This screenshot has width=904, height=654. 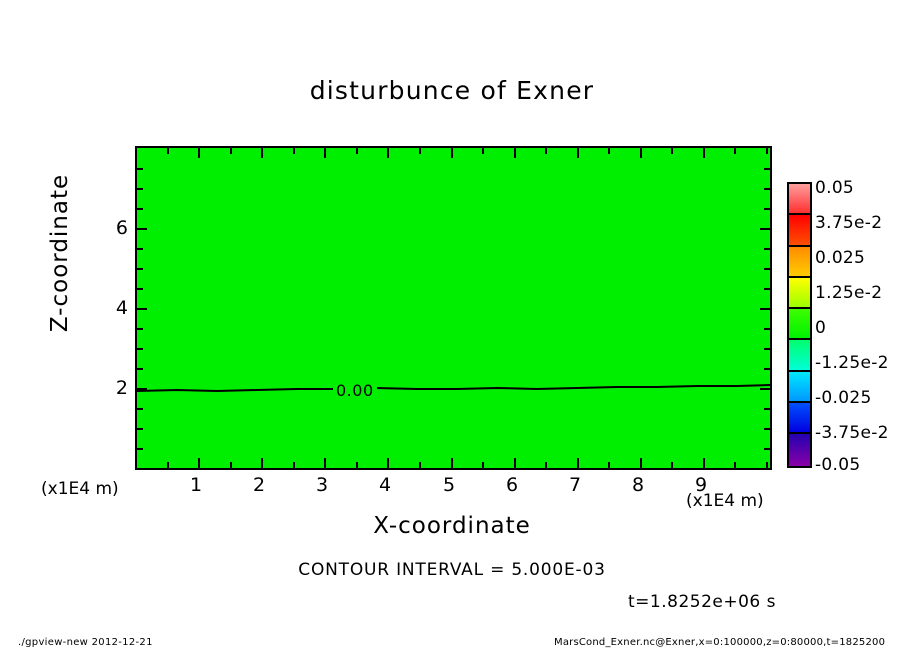 I want to click on colorbar, so click(x=799, y=325).